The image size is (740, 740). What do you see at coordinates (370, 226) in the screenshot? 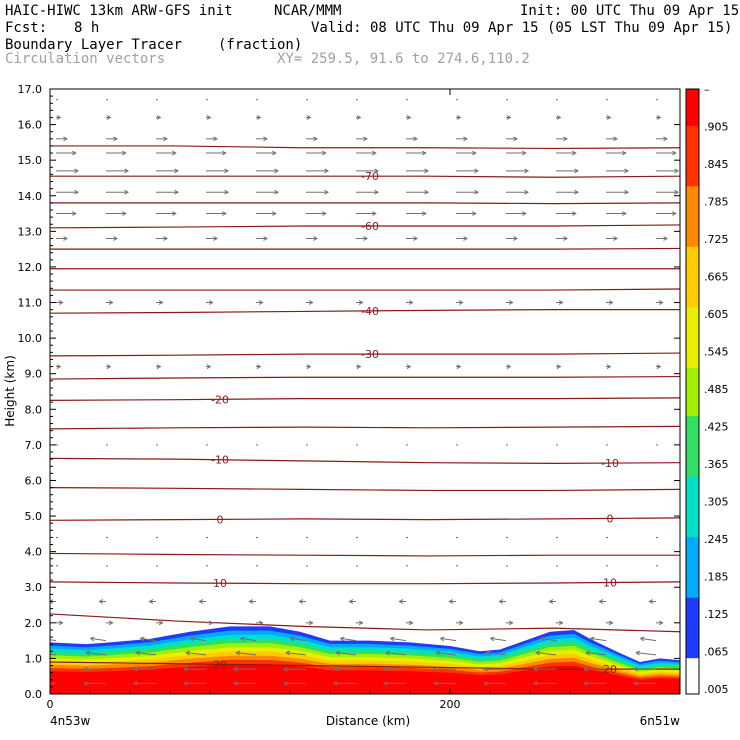
I see `contour-label: -60` at bounding box center [370, 226].